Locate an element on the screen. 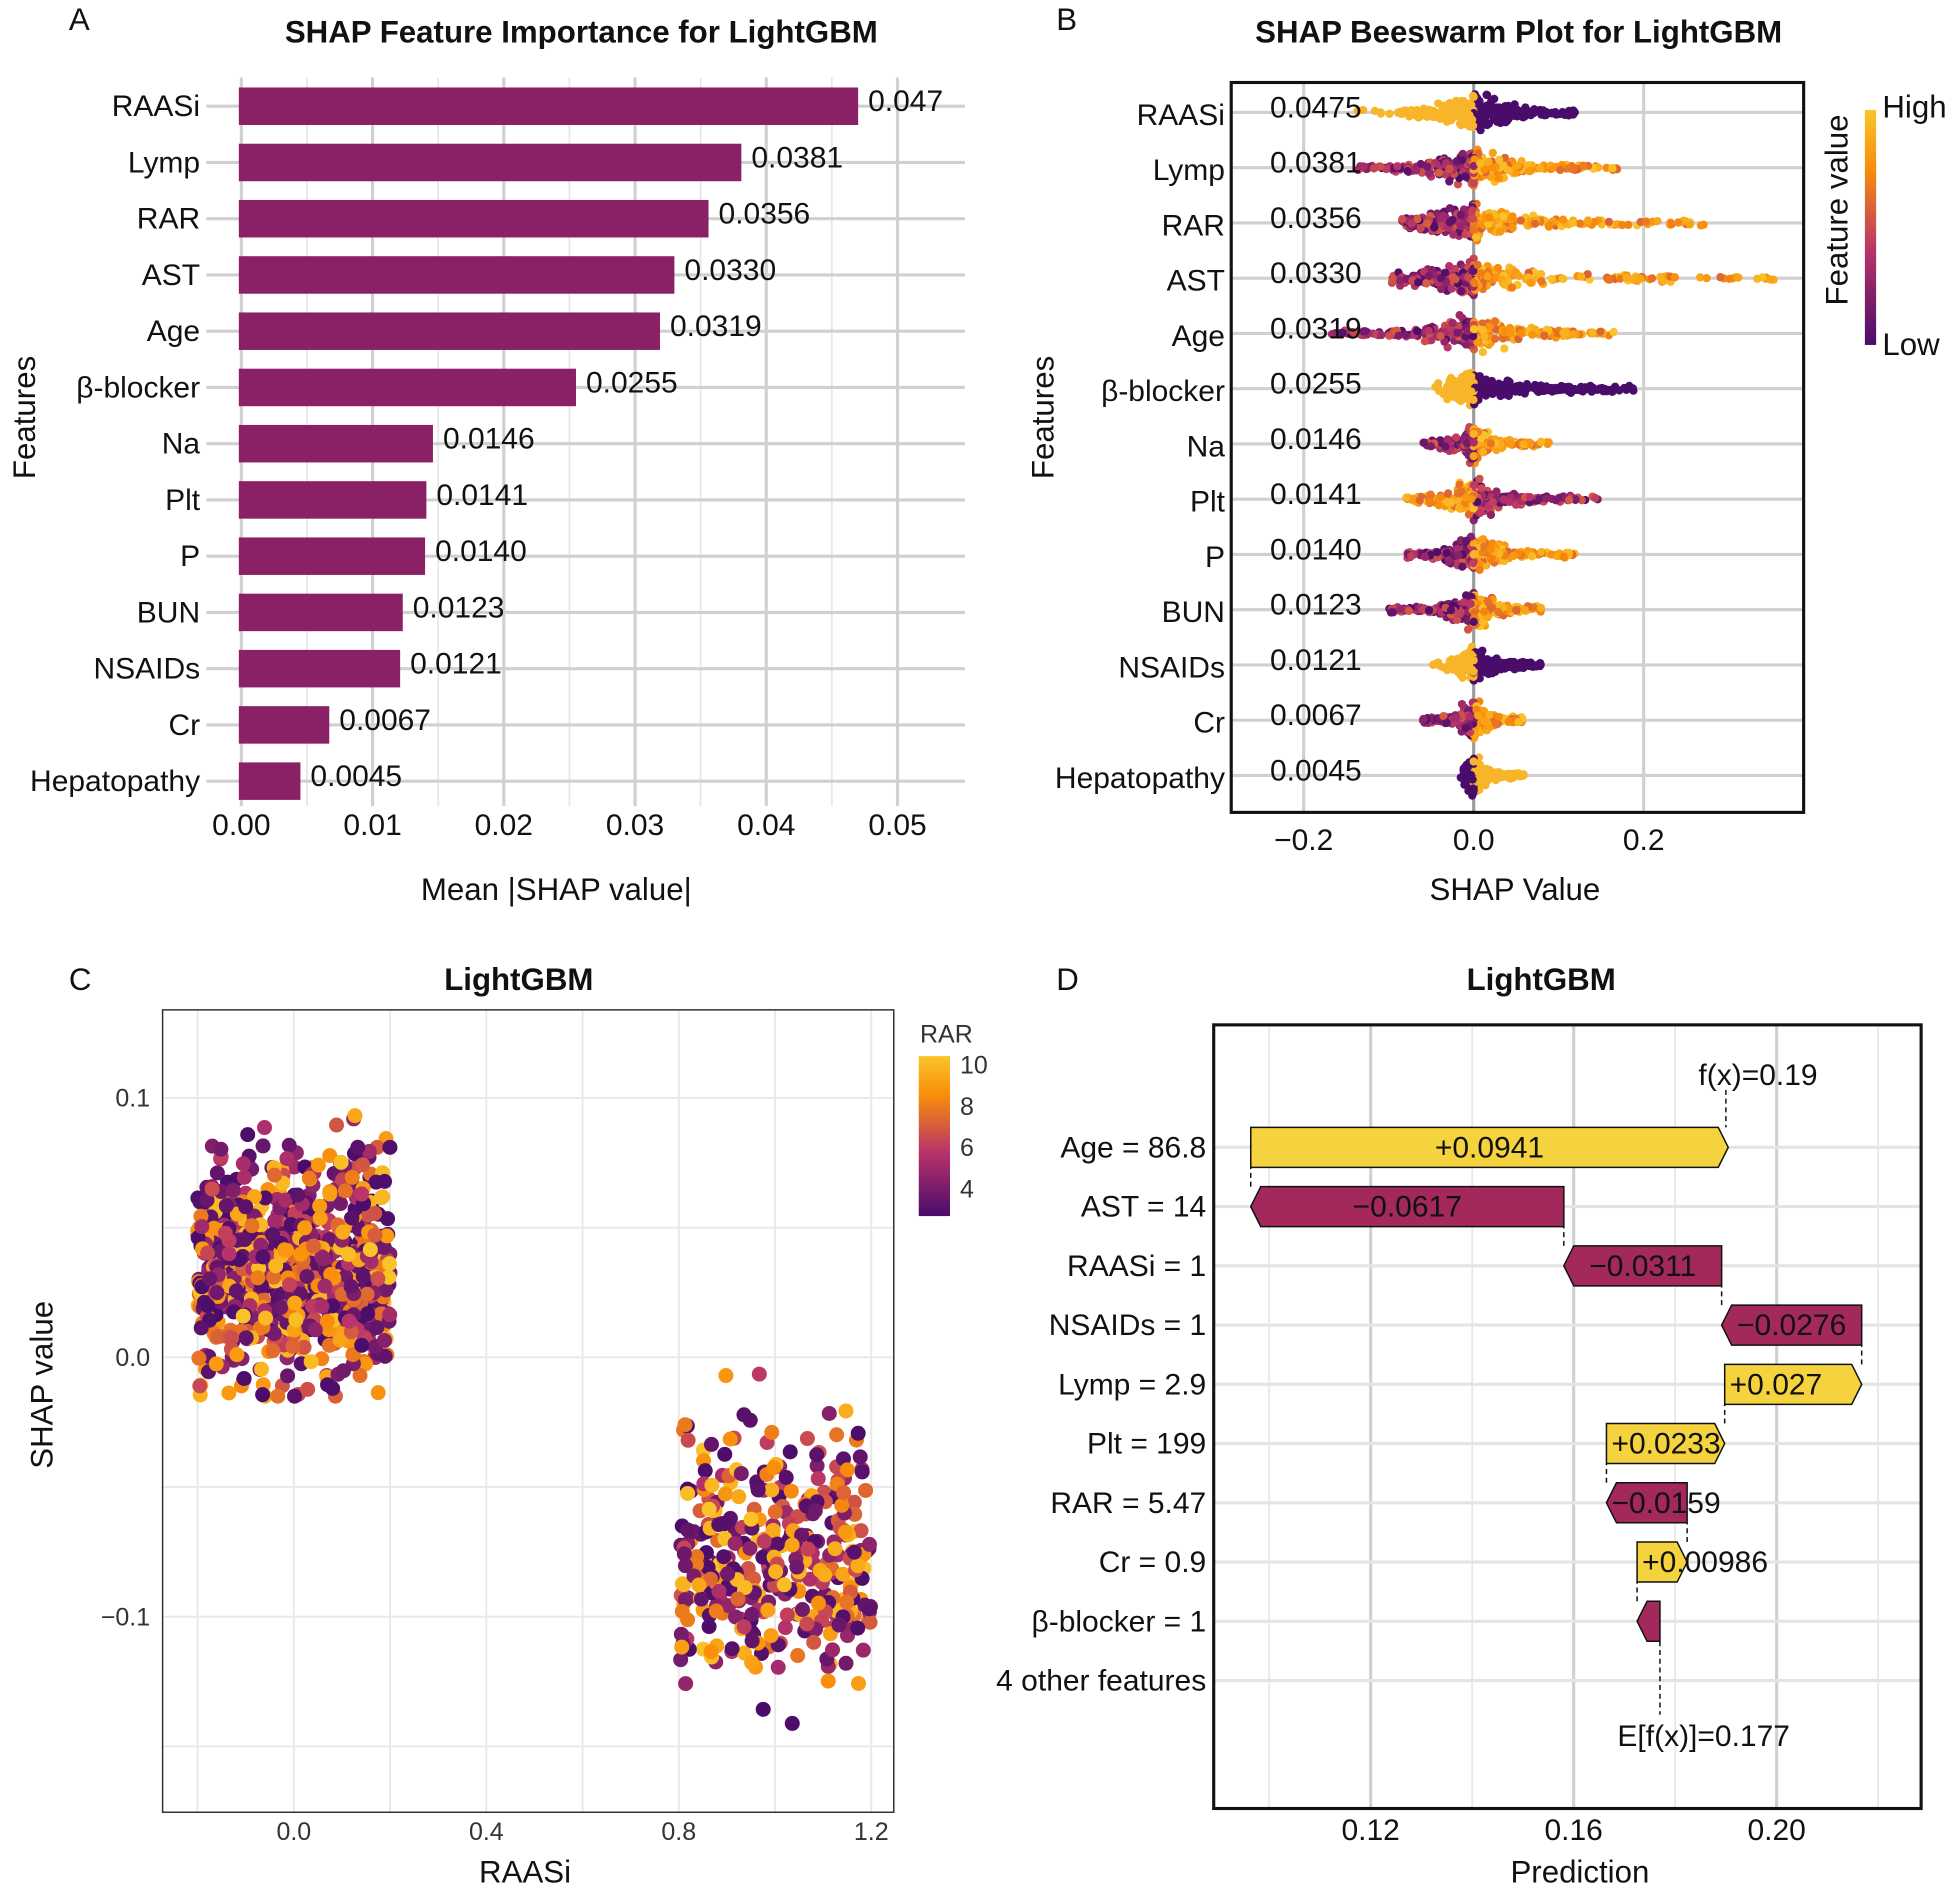 This screenshot has width=1960, height=1891. data-label: 0.0123 is located at coordinates (459, 607).